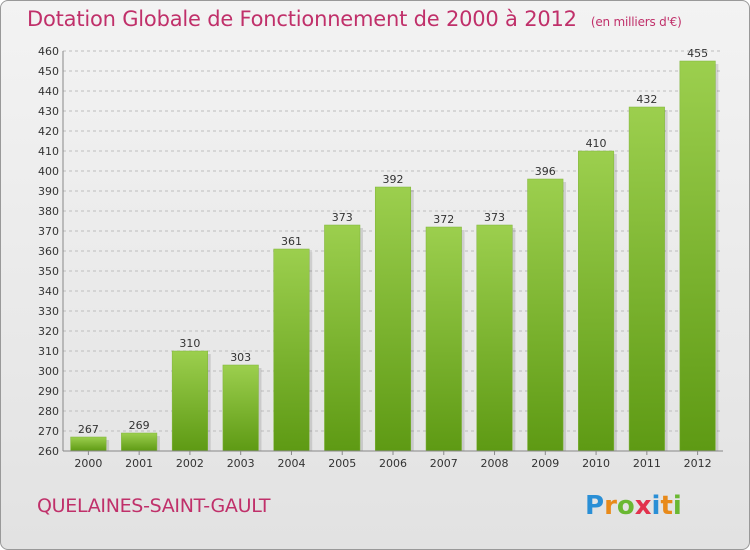 The width and height of the screenshot is (750, 550). Describe the element at coordinates (48, 431) in the screenshot. I see `y-tick-label: 270` at that location.